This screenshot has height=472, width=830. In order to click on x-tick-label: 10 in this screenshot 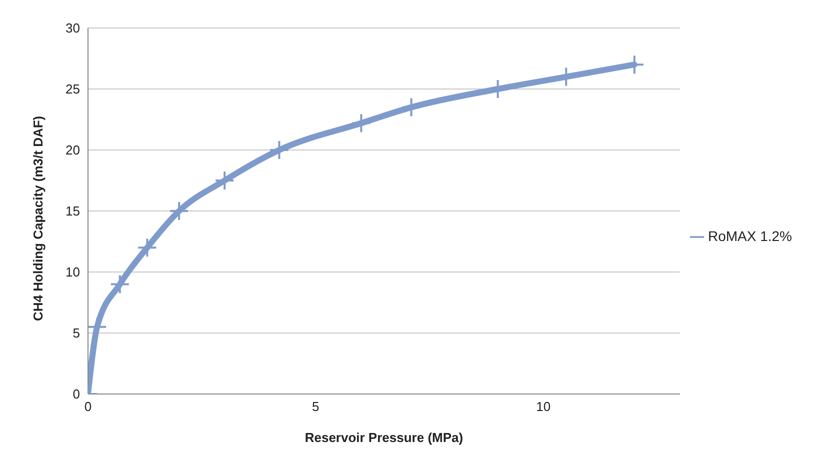, I will do `click(543, 406)`.